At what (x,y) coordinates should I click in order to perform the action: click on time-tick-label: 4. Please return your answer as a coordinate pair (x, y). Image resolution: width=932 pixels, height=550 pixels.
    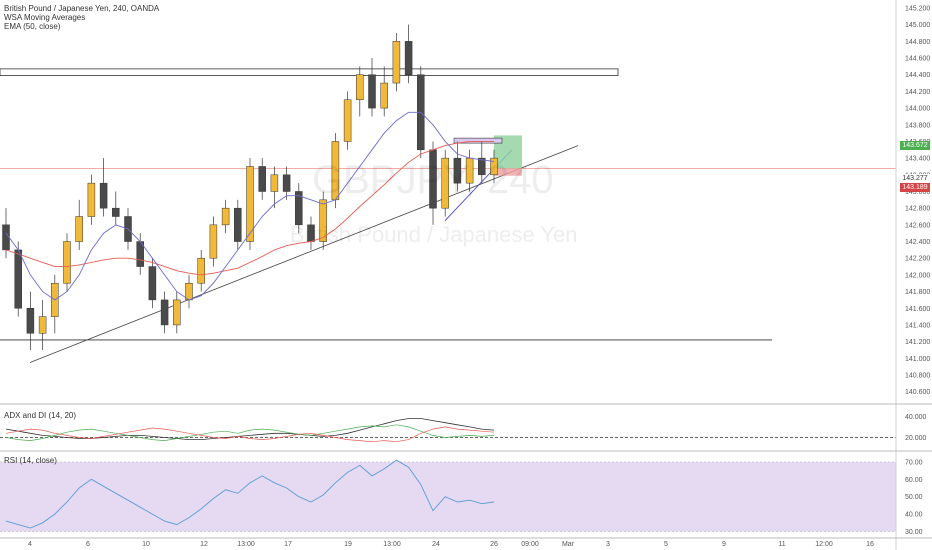
    Looking at the image, I should click on (30, 544).